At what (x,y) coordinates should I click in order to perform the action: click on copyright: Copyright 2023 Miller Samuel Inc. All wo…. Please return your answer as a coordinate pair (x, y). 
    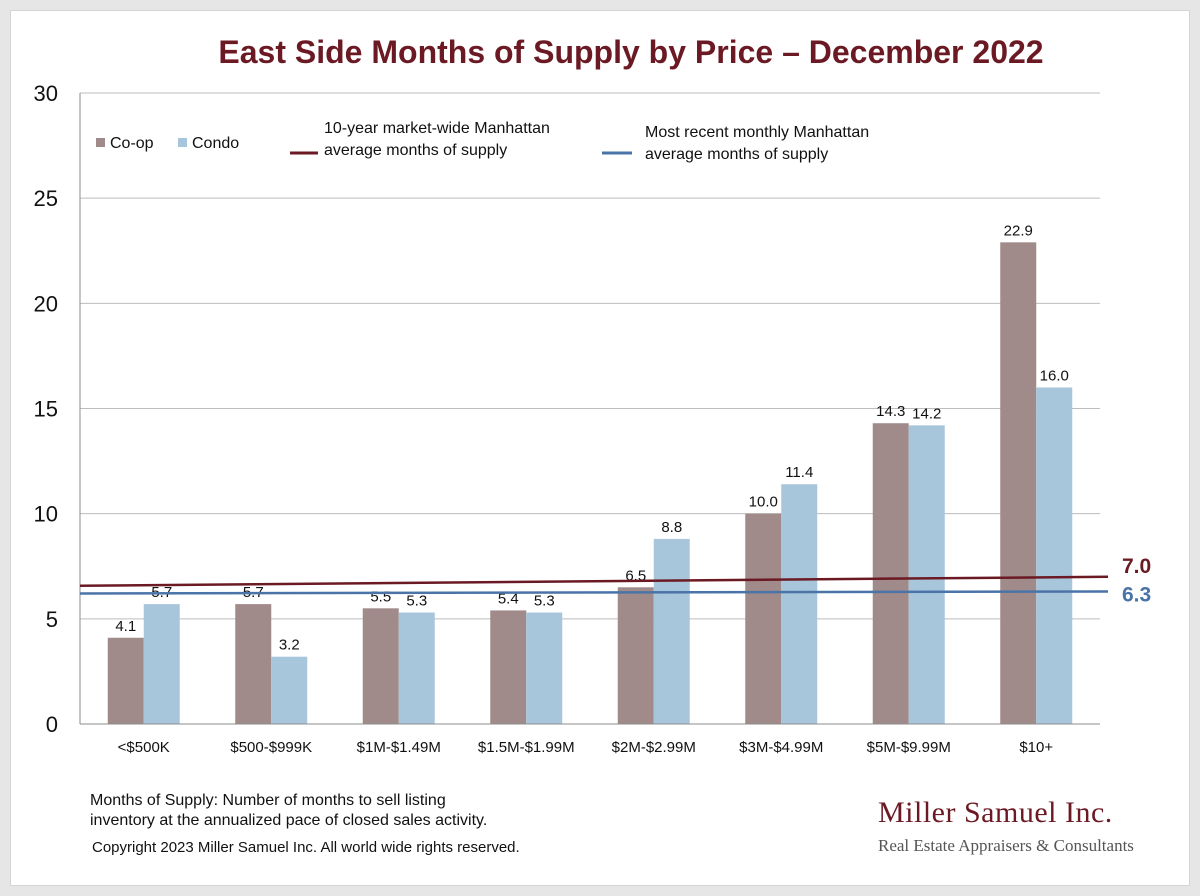
    Looking at the image, I should click on (306, 847).